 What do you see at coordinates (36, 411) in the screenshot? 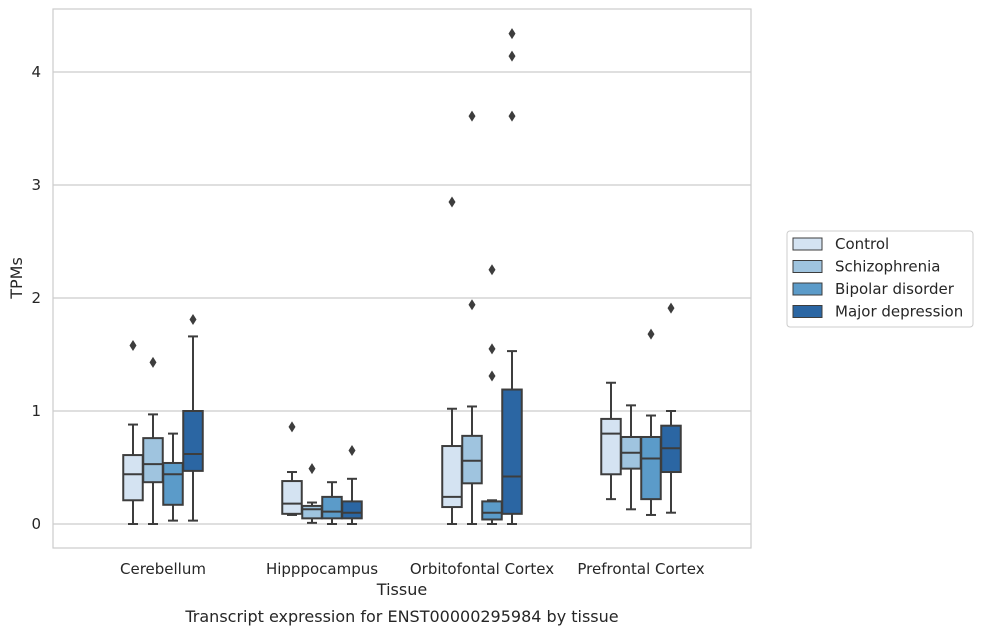
I see `y-tick-label: 1` at bounding box center [36, 411].